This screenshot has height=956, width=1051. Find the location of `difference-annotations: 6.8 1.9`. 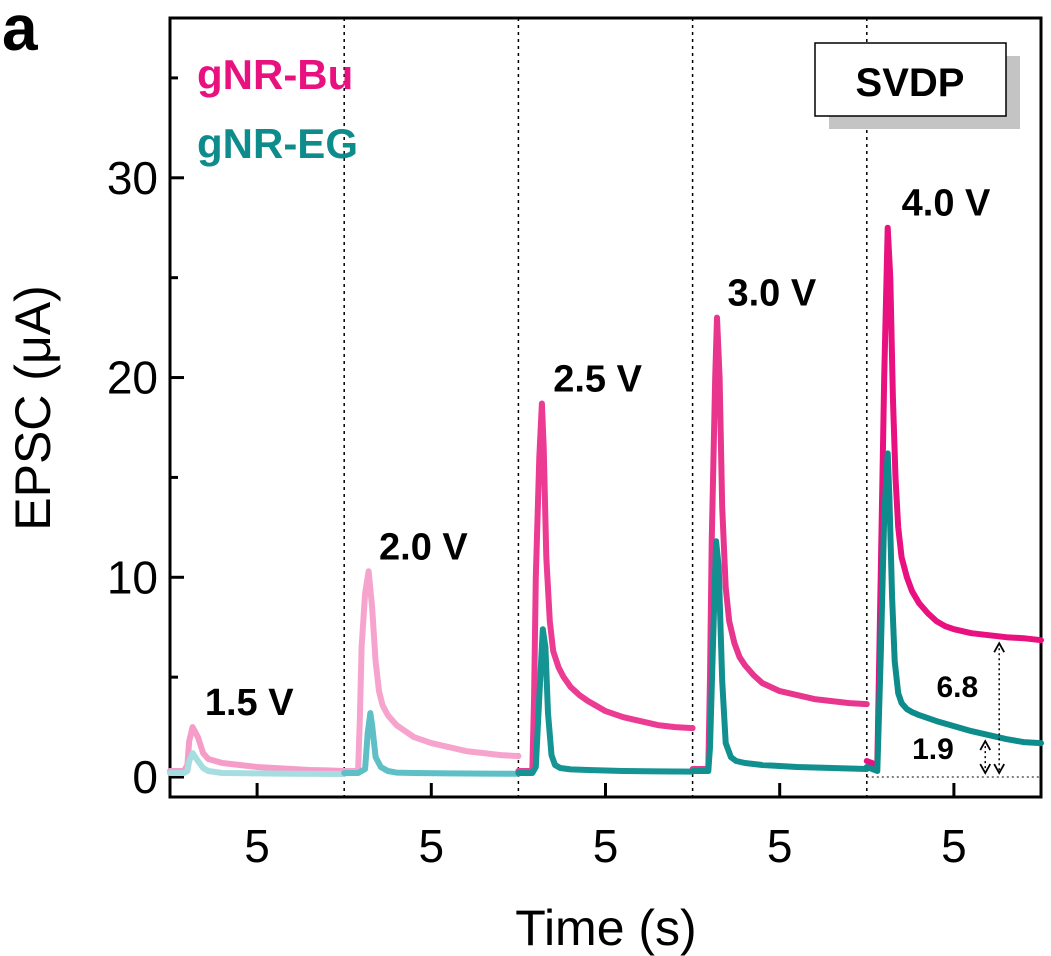

difference-annotations: 6.8 1.9 is located at coordinates (958, 708).